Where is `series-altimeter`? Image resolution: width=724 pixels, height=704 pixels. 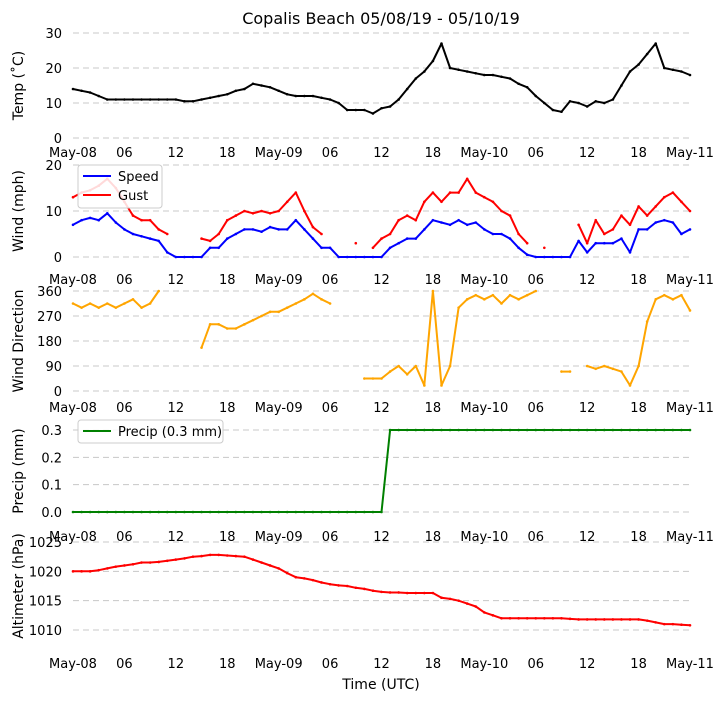
series-altimeter is located at coordinates (381, 590).